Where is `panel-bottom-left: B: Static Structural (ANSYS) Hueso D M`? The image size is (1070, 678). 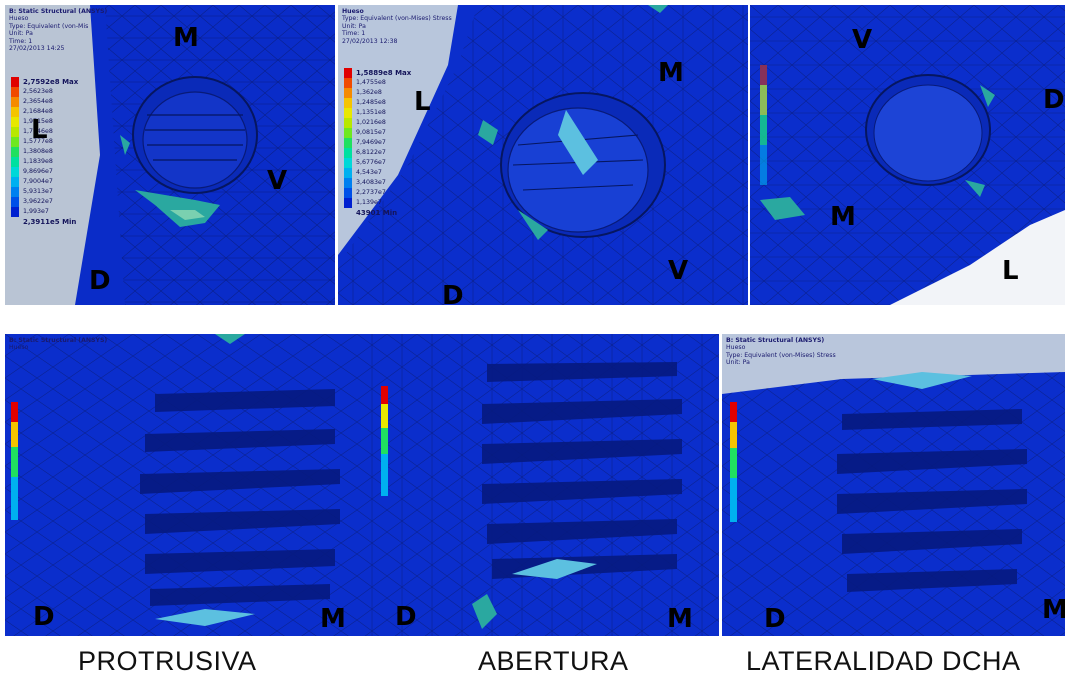 panel-bottom-left: B: Static Structural (ANSYS) Hueso D M is located at coordinates (181, 485).